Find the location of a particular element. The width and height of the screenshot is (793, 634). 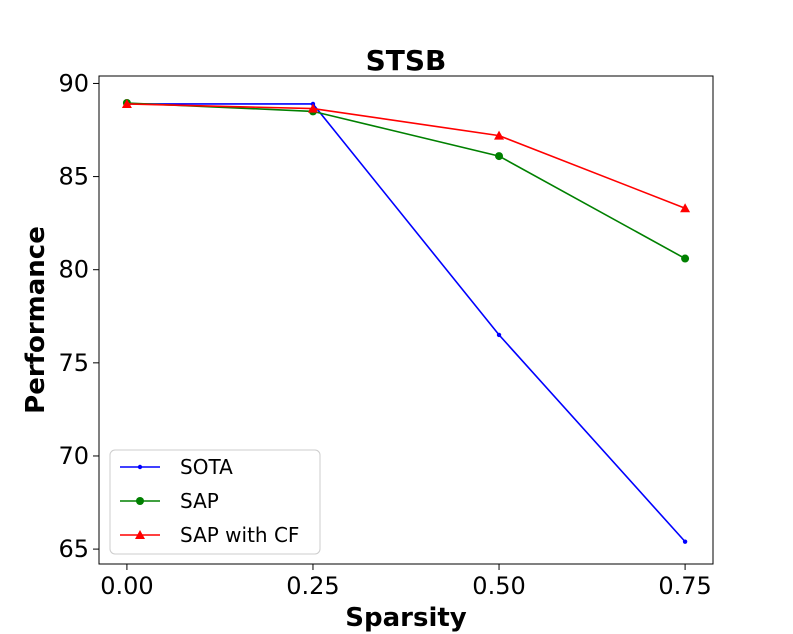

chart-title: STSB is located at coordinates (406, 60).